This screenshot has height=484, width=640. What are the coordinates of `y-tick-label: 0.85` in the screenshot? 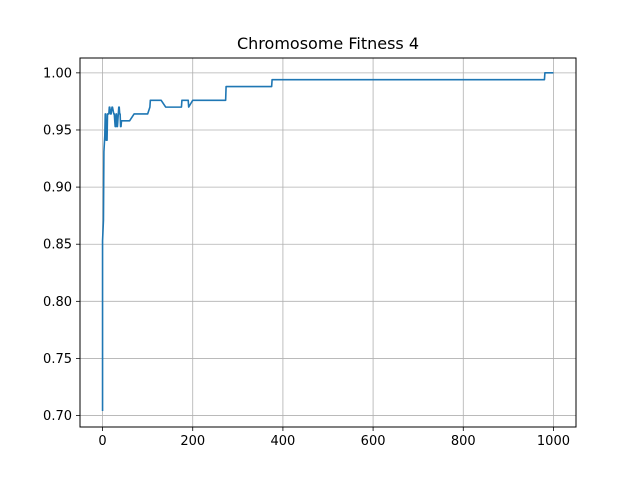 It's located at (57, 245).